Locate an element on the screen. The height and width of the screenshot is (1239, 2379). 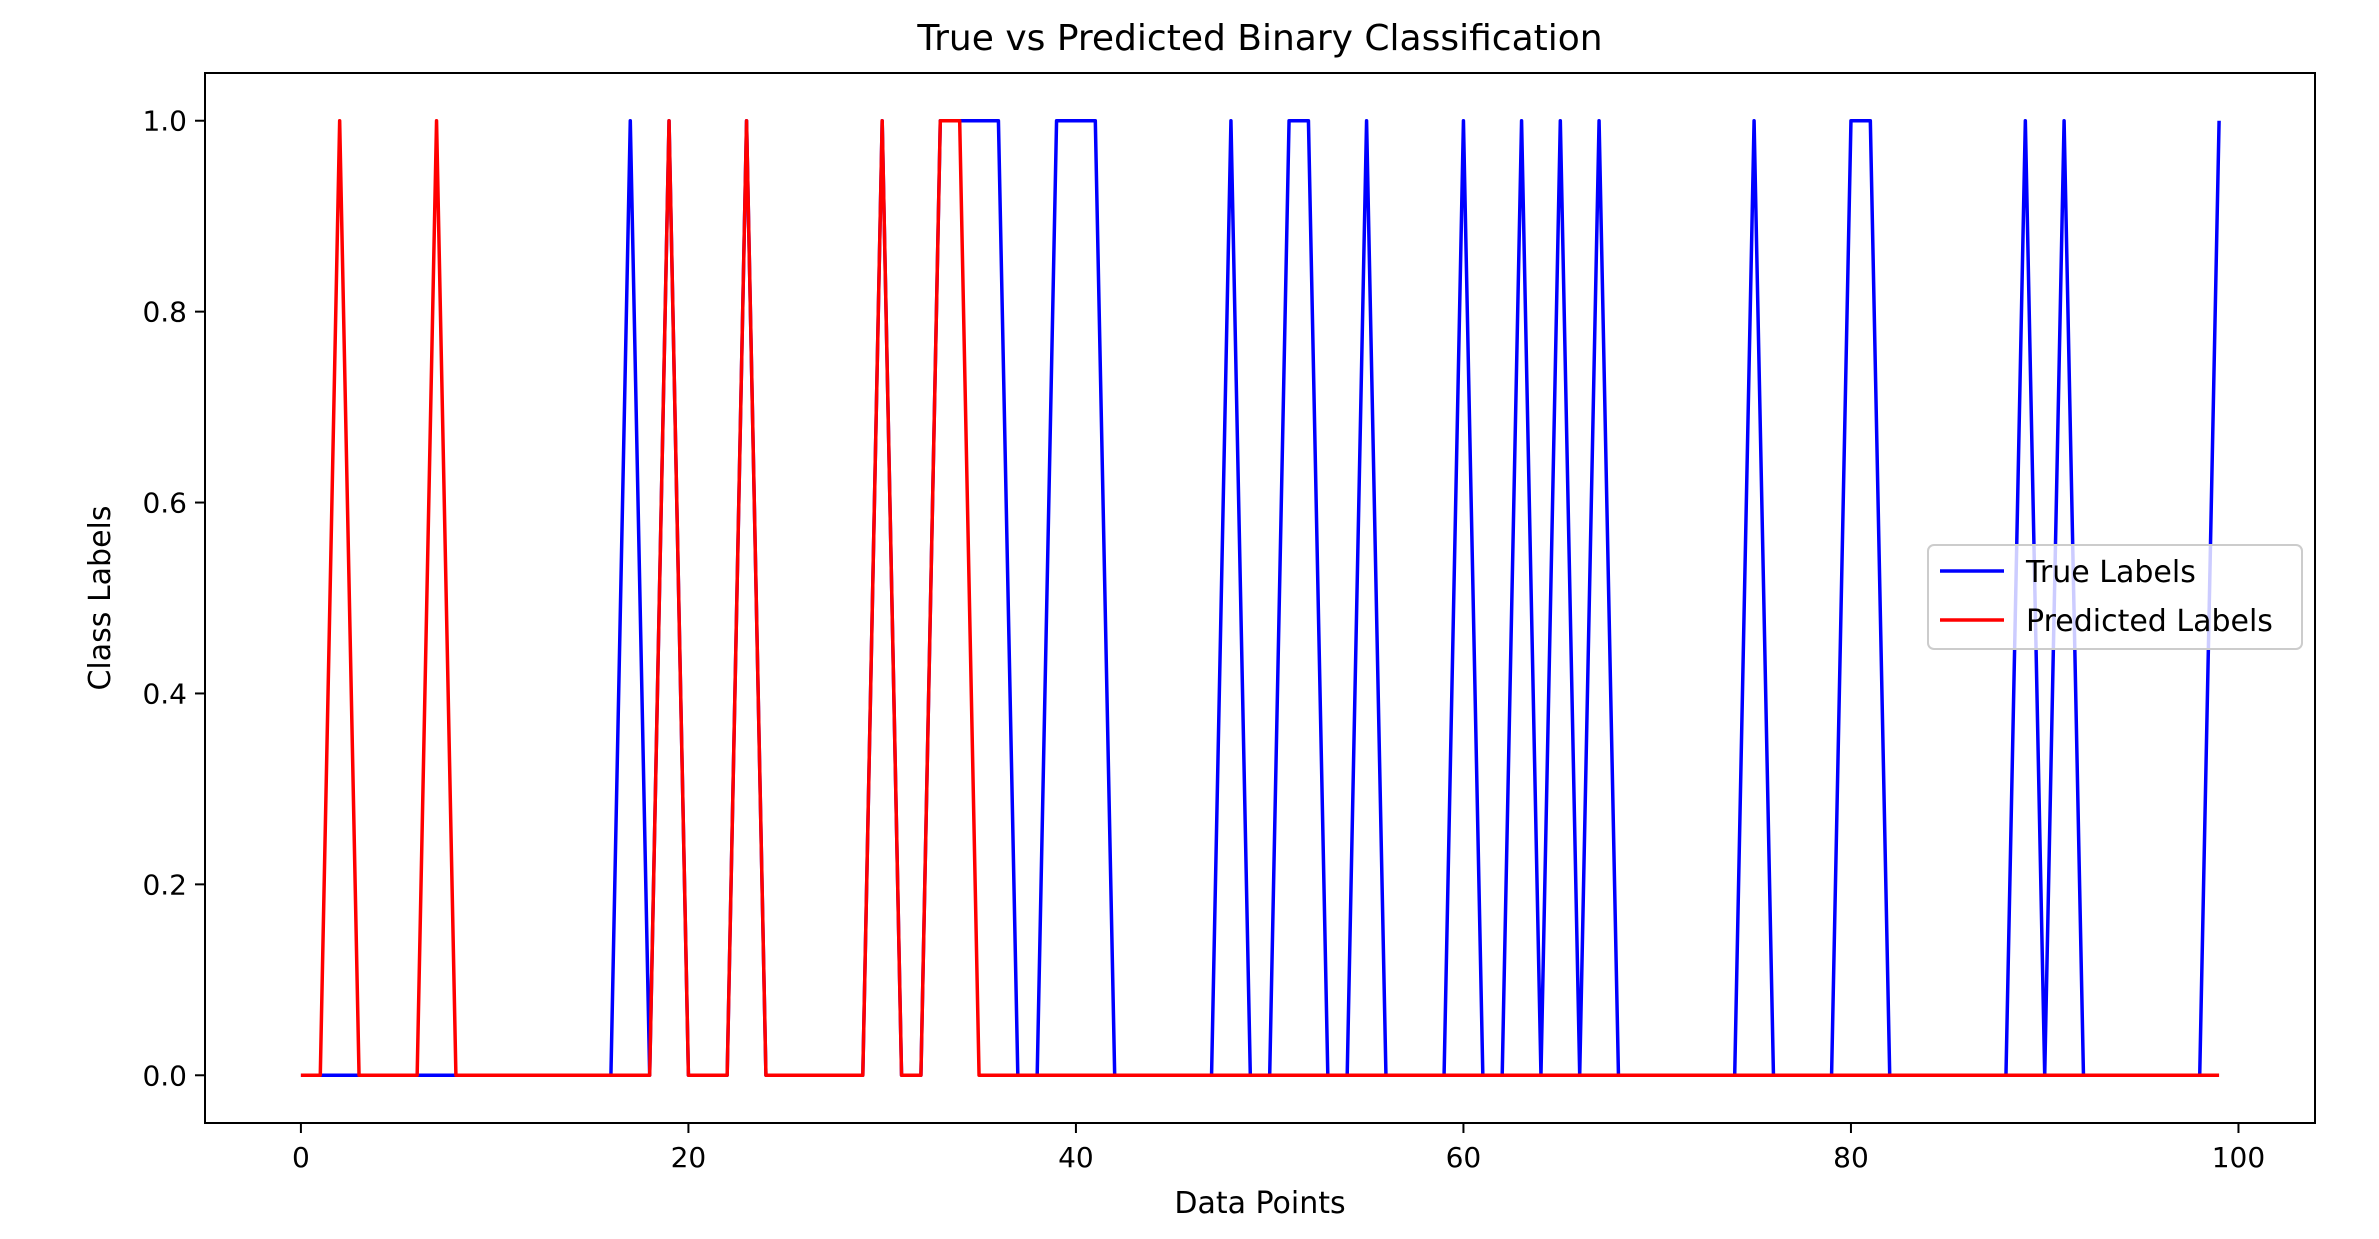
legend-frame is located at coordinates (2115, 597).